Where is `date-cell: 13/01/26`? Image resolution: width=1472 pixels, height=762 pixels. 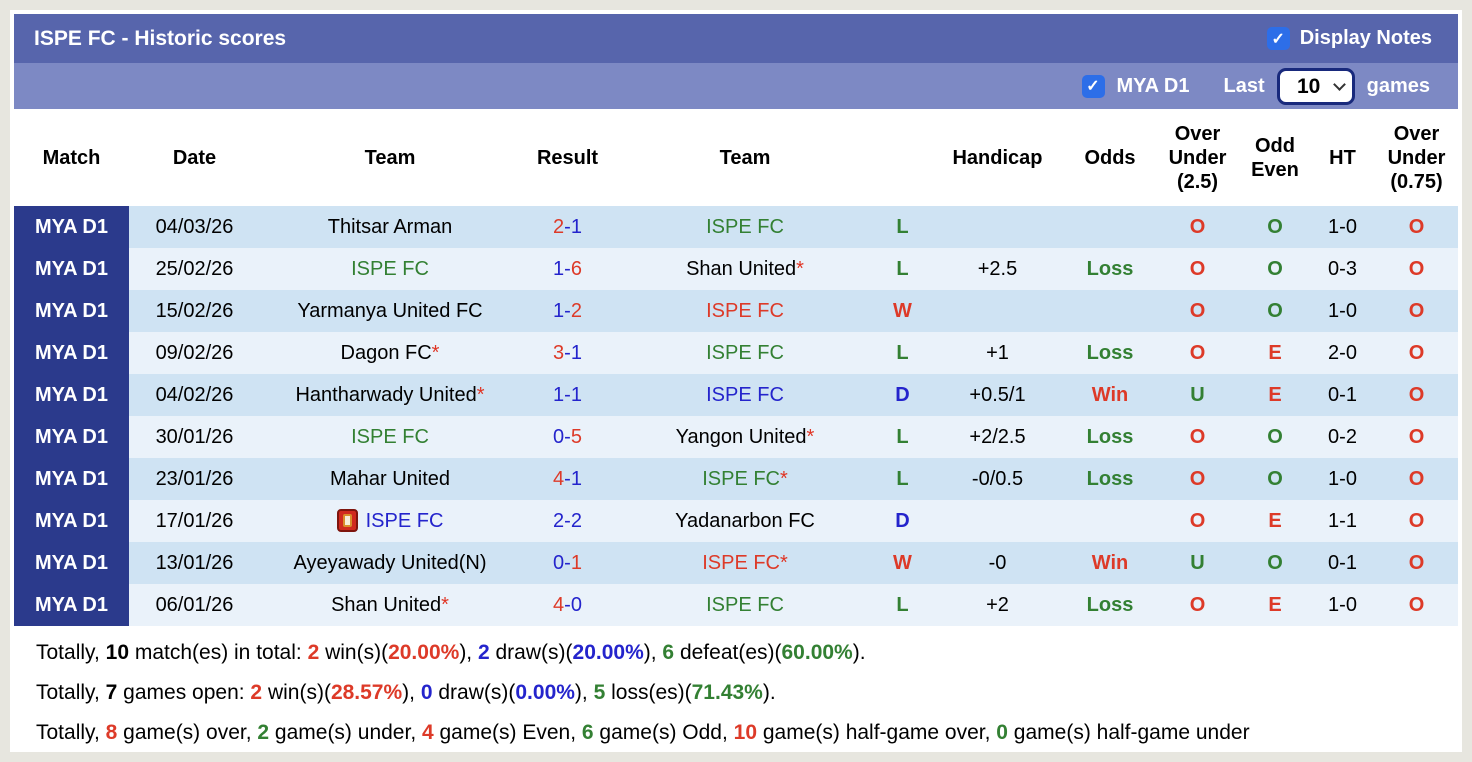 date-cell: 13/01/26 is located at coordinates (194, 562).